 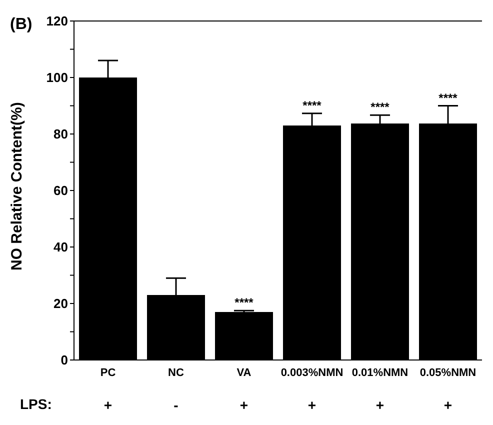 I want to click on y-tick-label: 0, so click(x=64, y=360).